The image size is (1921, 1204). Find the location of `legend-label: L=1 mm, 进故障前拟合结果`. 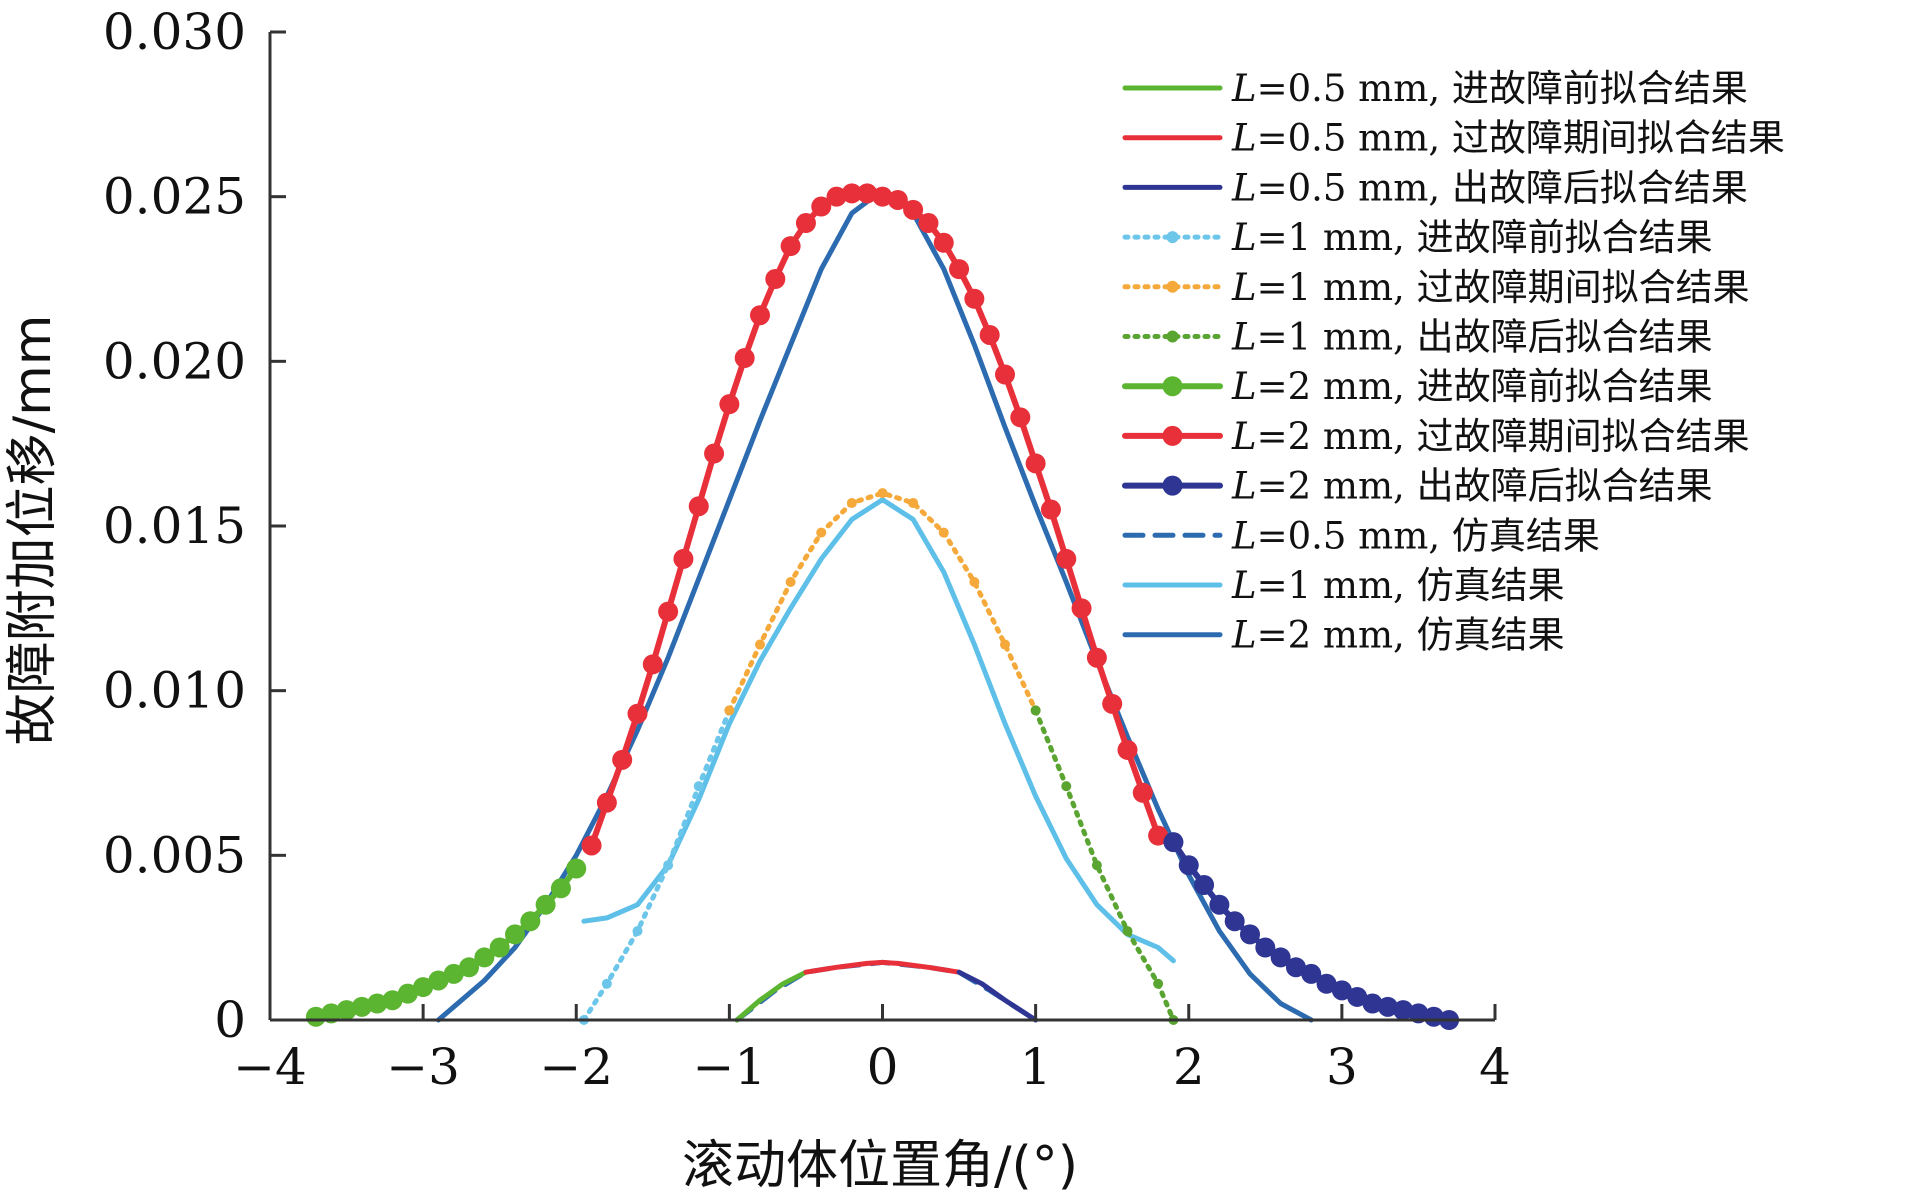

legend-label: L=1 mm, 进故障前拟合结果 is located at coordinates (1472, 237).